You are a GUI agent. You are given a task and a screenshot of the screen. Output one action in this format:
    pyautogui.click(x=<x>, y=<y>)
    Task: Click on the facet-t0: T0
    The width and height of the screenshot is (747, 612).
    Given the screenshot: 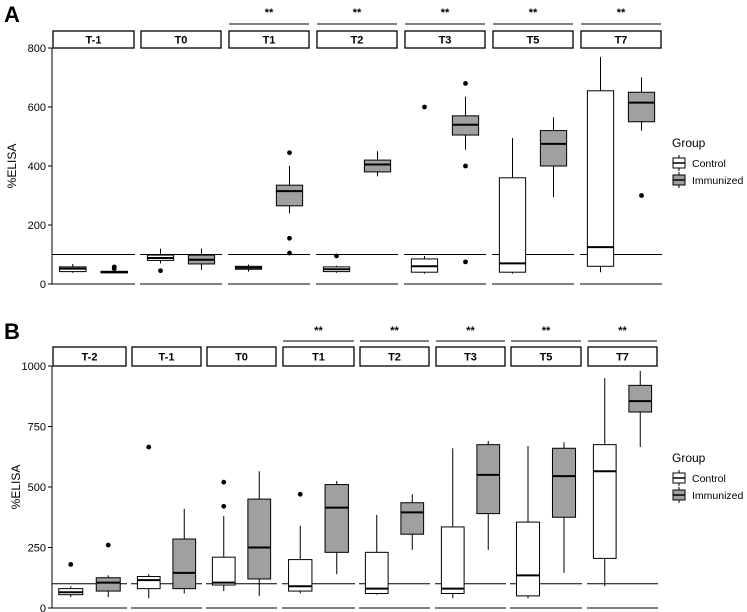 What is the action you would take?
    pyautogui.click(x=181, y=157)
    